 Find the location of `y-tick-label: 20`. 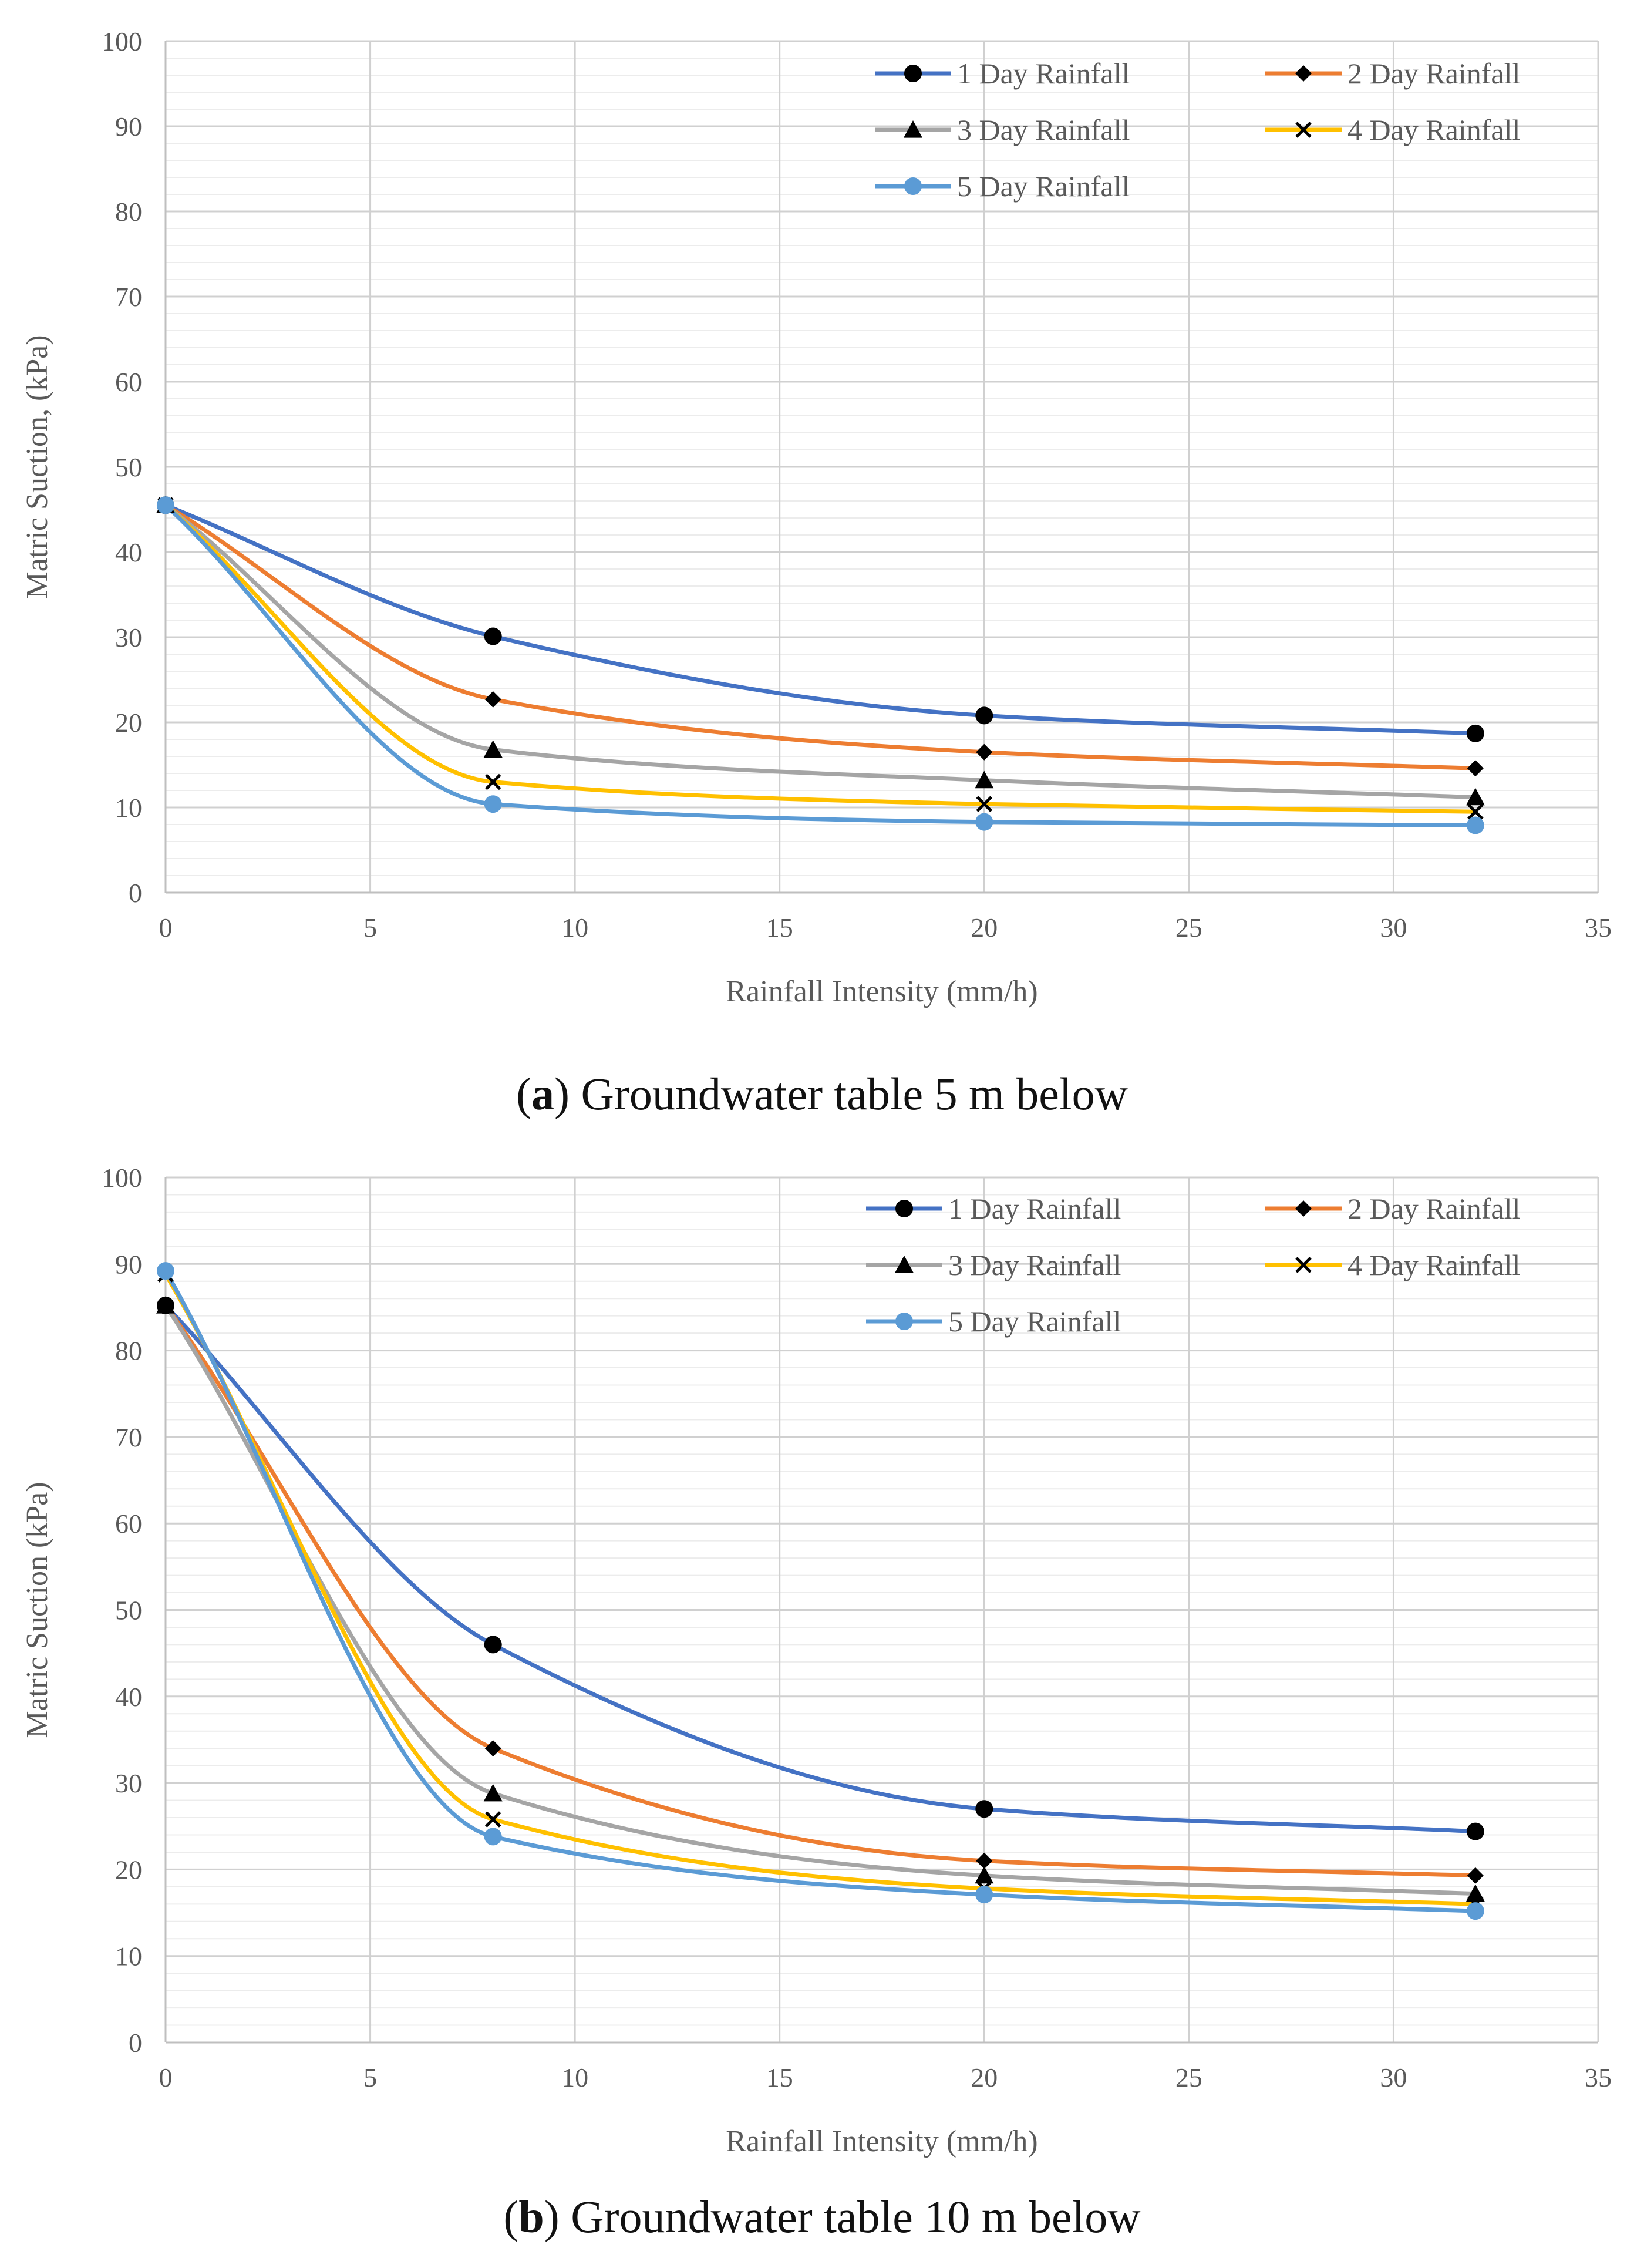

y-tick-label: 20 is located at coordinates (128, 1870).